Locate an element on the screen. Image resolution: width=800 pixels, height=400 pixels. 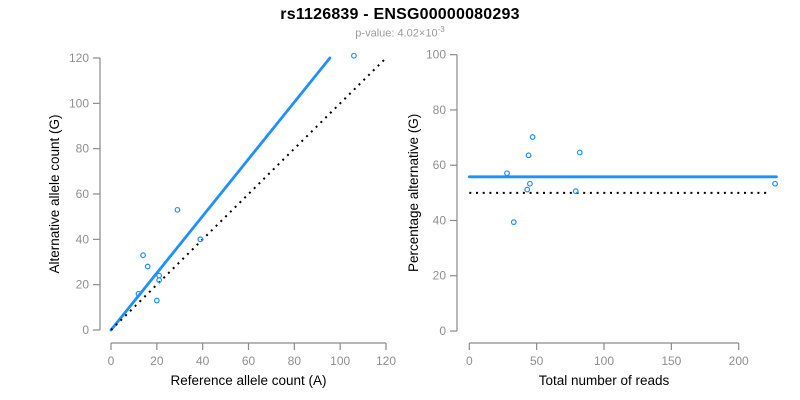
pvalue-exponent: -3 is located at coordinates (441, 29).